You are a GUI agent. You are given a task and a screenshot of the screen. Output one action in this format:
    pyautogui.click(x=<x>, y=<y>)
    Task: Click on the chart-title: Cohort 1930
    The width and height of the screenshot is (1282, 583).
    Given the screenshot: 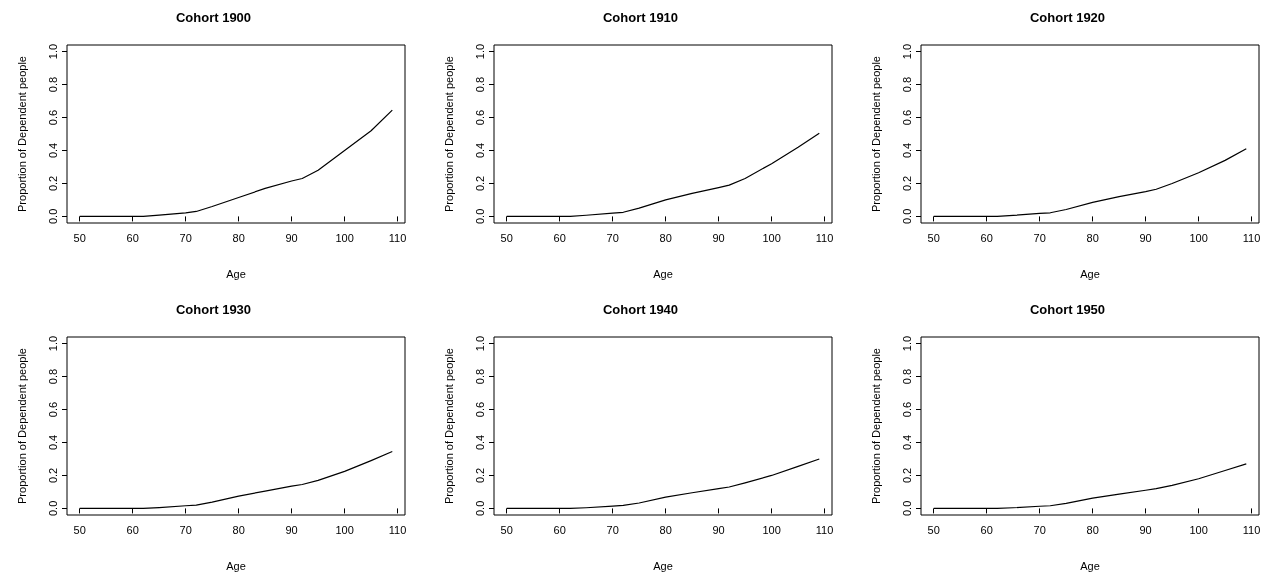 What is the action you would take?
    pyautogui.click(x=213, y=309)
    